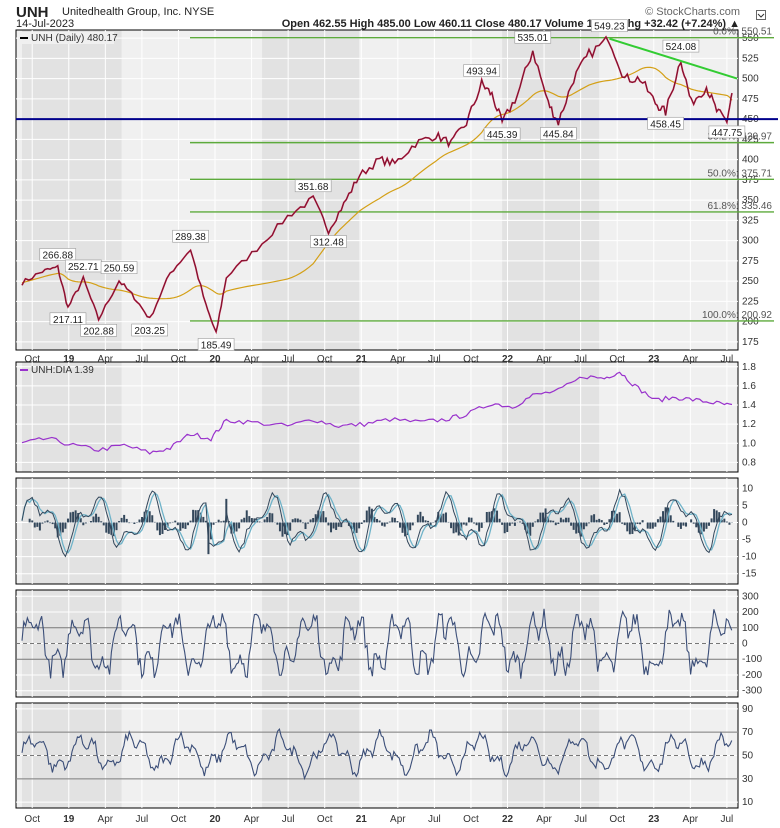 The image size is (780, 828). What do you see at coordinates (750, 200) in the screenshot?
I see `price-axis-tick-label: 350` at bounding box center [750, 200].